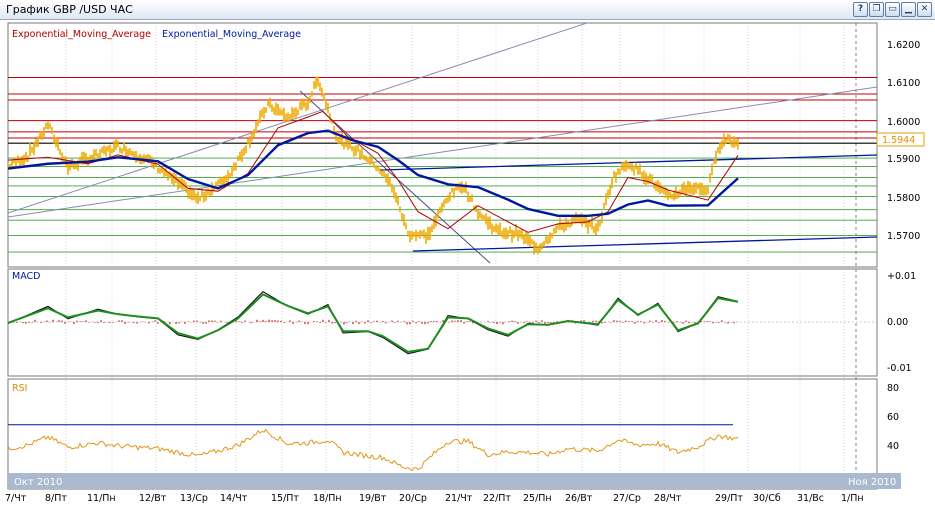  What do you see at coordinates (852, 498) in the screenshot?
I see `x-tick-label: 1/Пн` at bounding box center [852, 498].